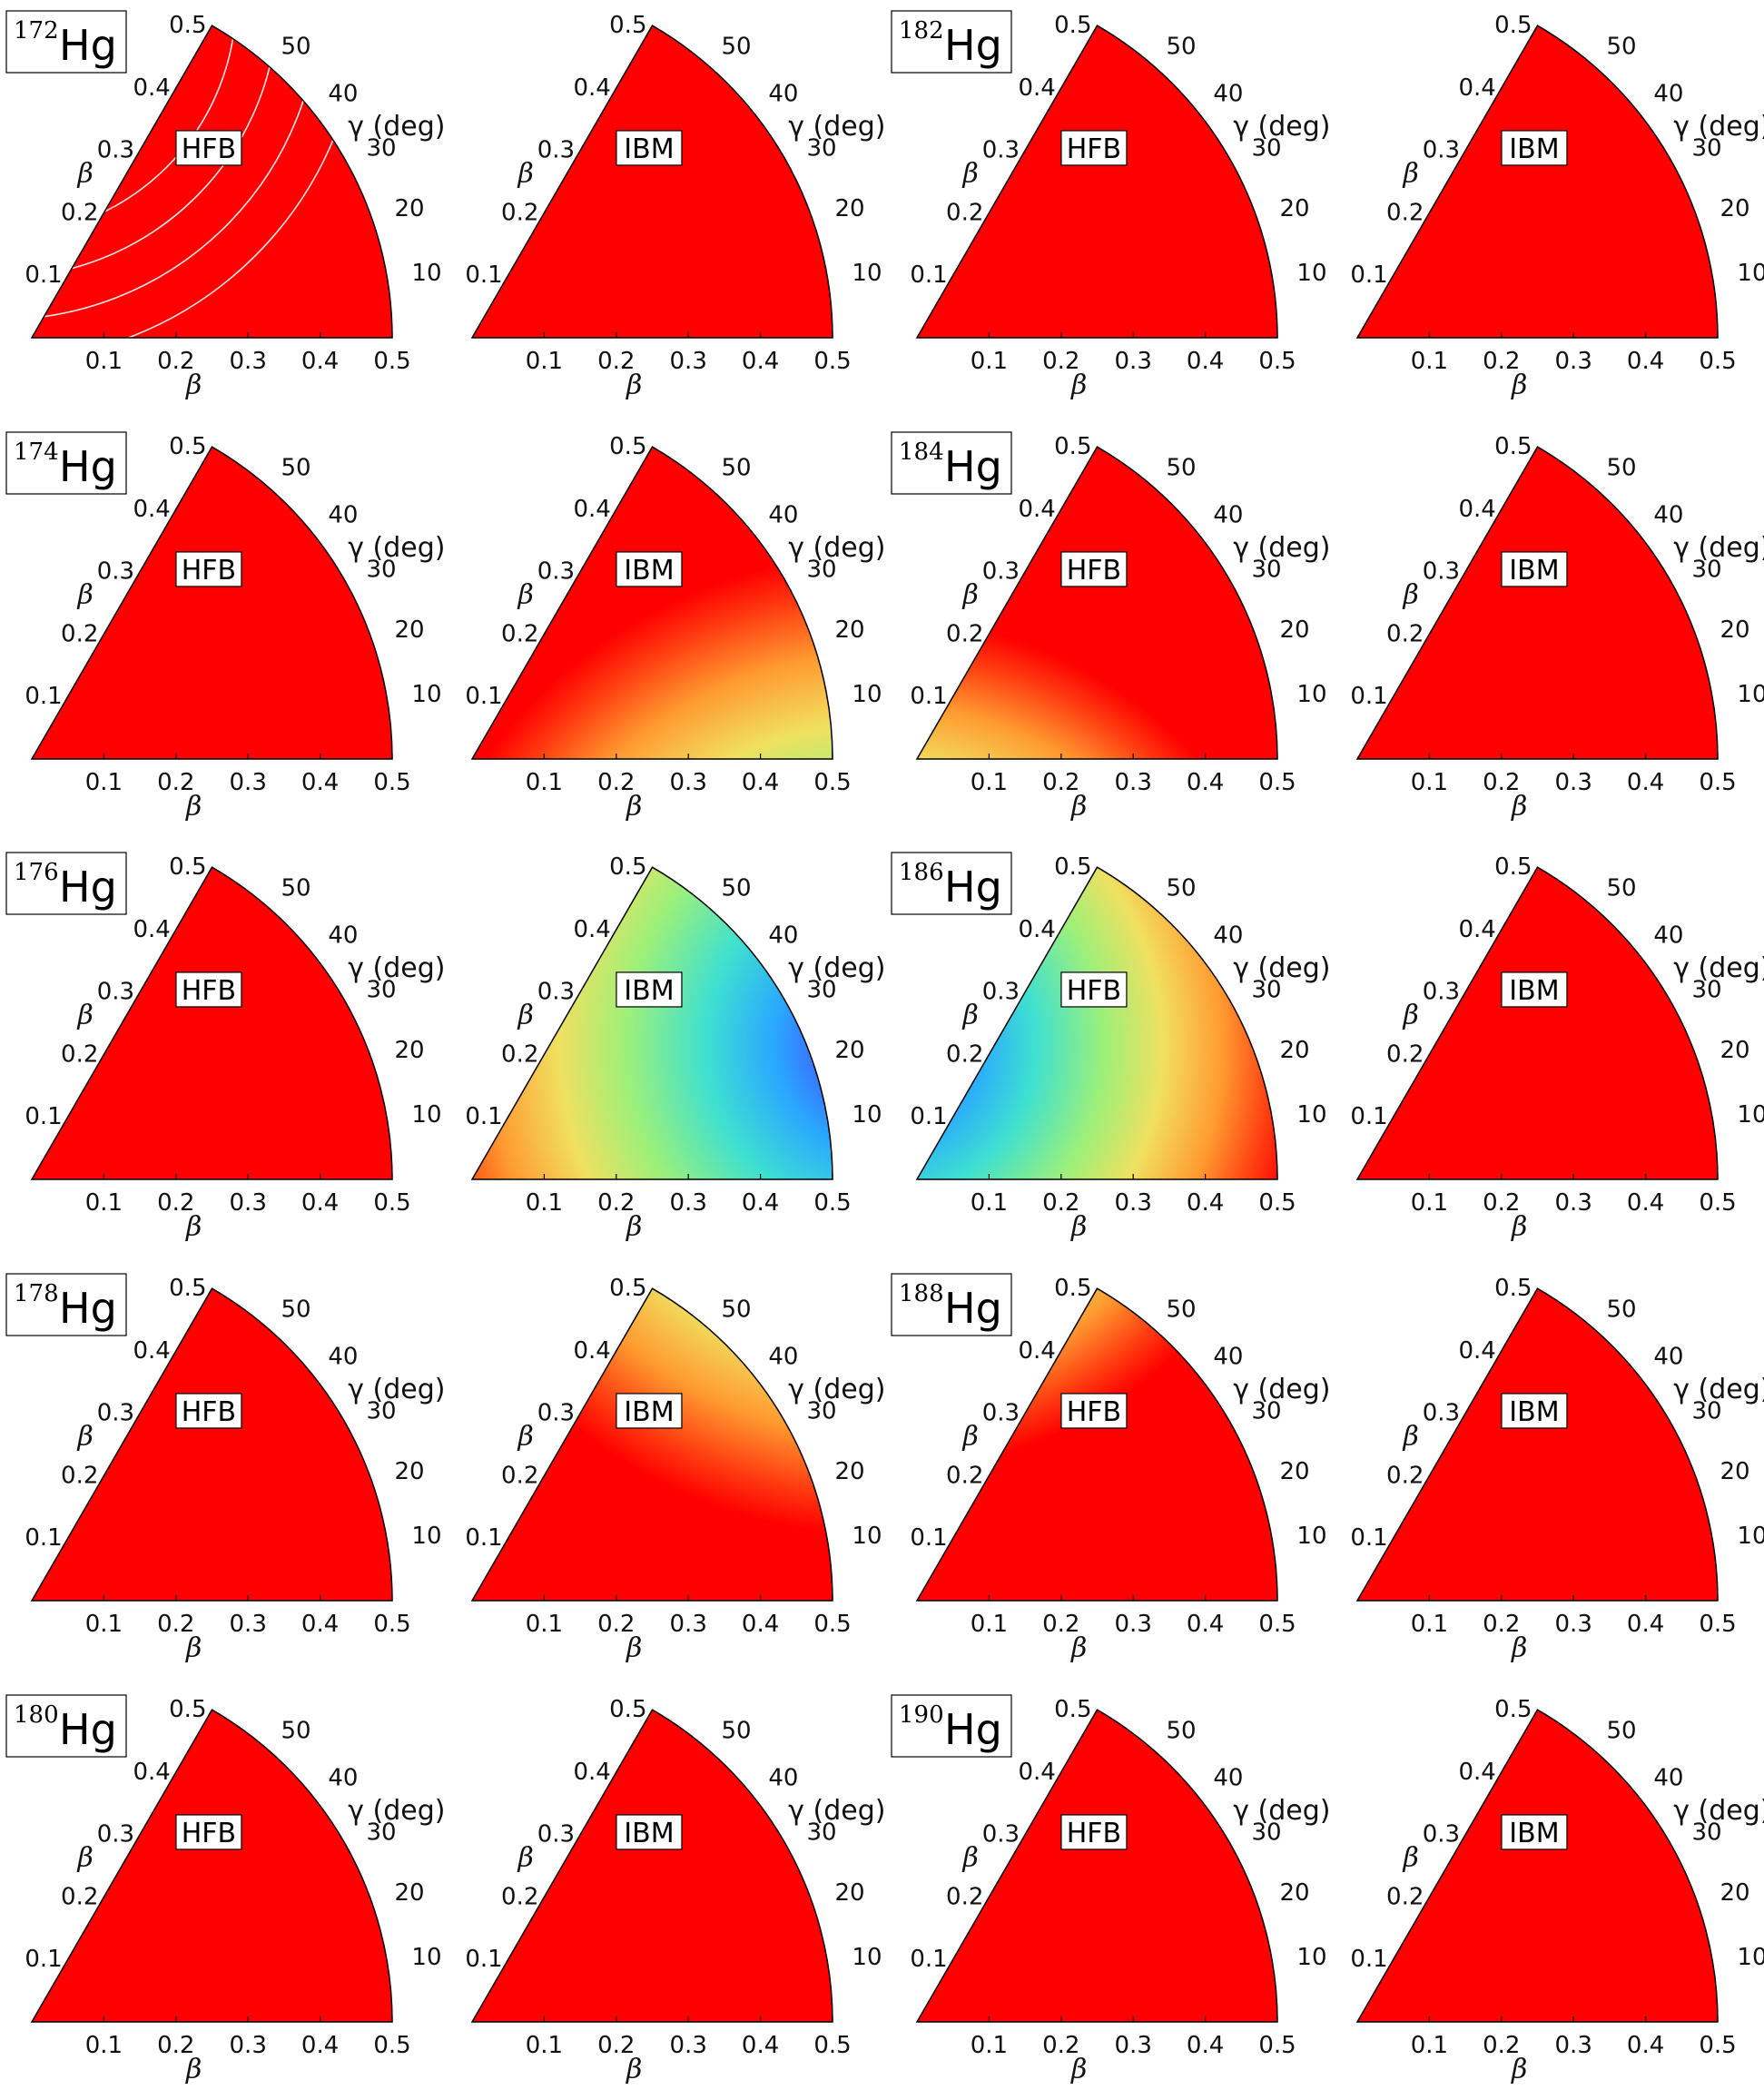 The height and width of the screenshot is (2090, 1764). What do you see at coordinates (649, 991) in the screenshot?
I see `method-badge: IBM` at bounding box center [649, 991].